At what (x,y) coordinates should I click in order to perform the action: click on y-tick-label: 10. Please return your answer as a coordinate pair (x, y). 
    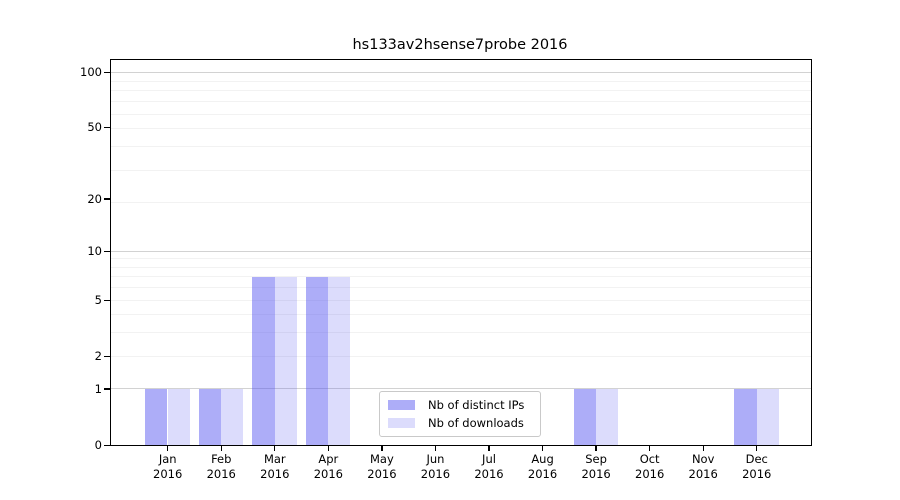
    Looking at the image, I should click on (94, 251).